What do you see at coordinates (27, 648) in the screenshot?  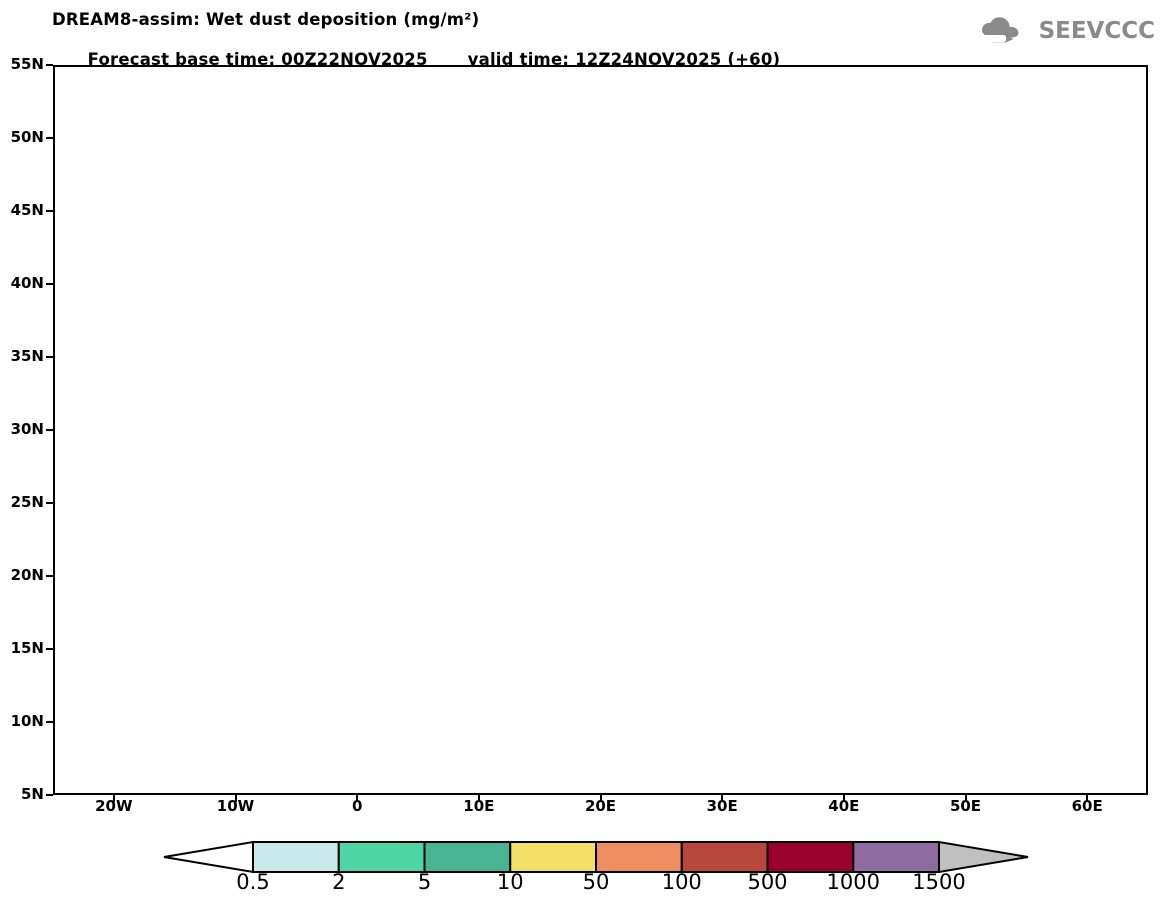 I see `y-axis-label: 15N` at bounding box center [27, 648].